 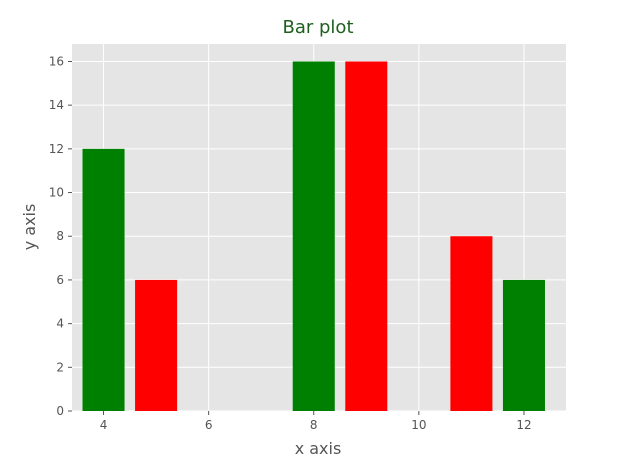 What do you see at coordinates (318, 448) in the screenshot?
I see `x-axis-label: x axis` at bounding box center [318, 448].